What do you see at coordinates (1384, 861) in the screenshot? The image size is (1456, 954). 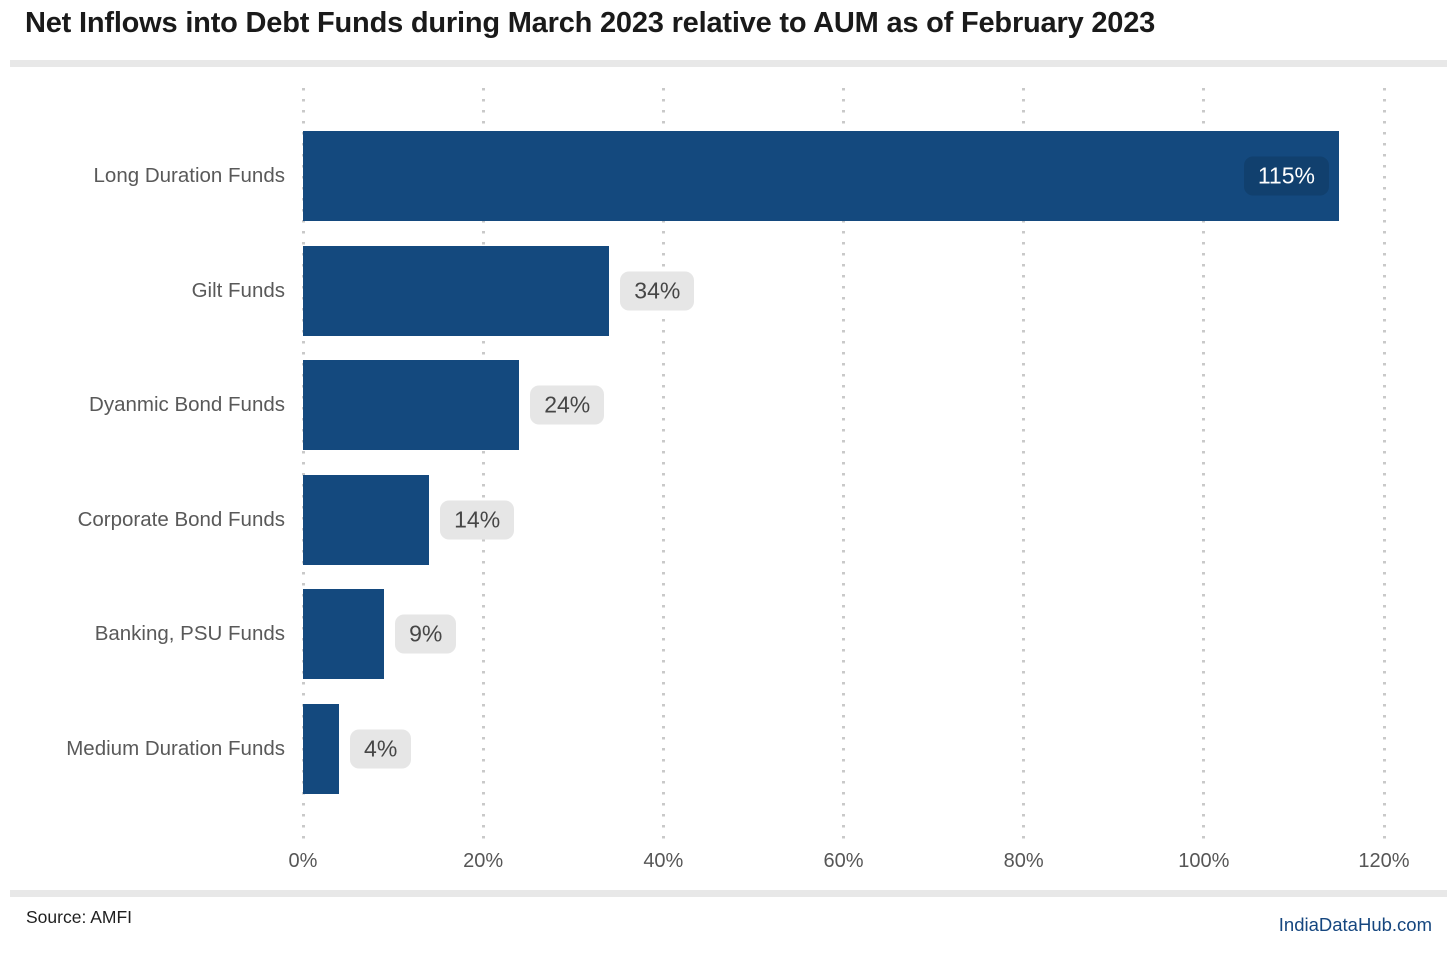 I see `x-tick-label: 120%` at bounding box center [1384, 861].